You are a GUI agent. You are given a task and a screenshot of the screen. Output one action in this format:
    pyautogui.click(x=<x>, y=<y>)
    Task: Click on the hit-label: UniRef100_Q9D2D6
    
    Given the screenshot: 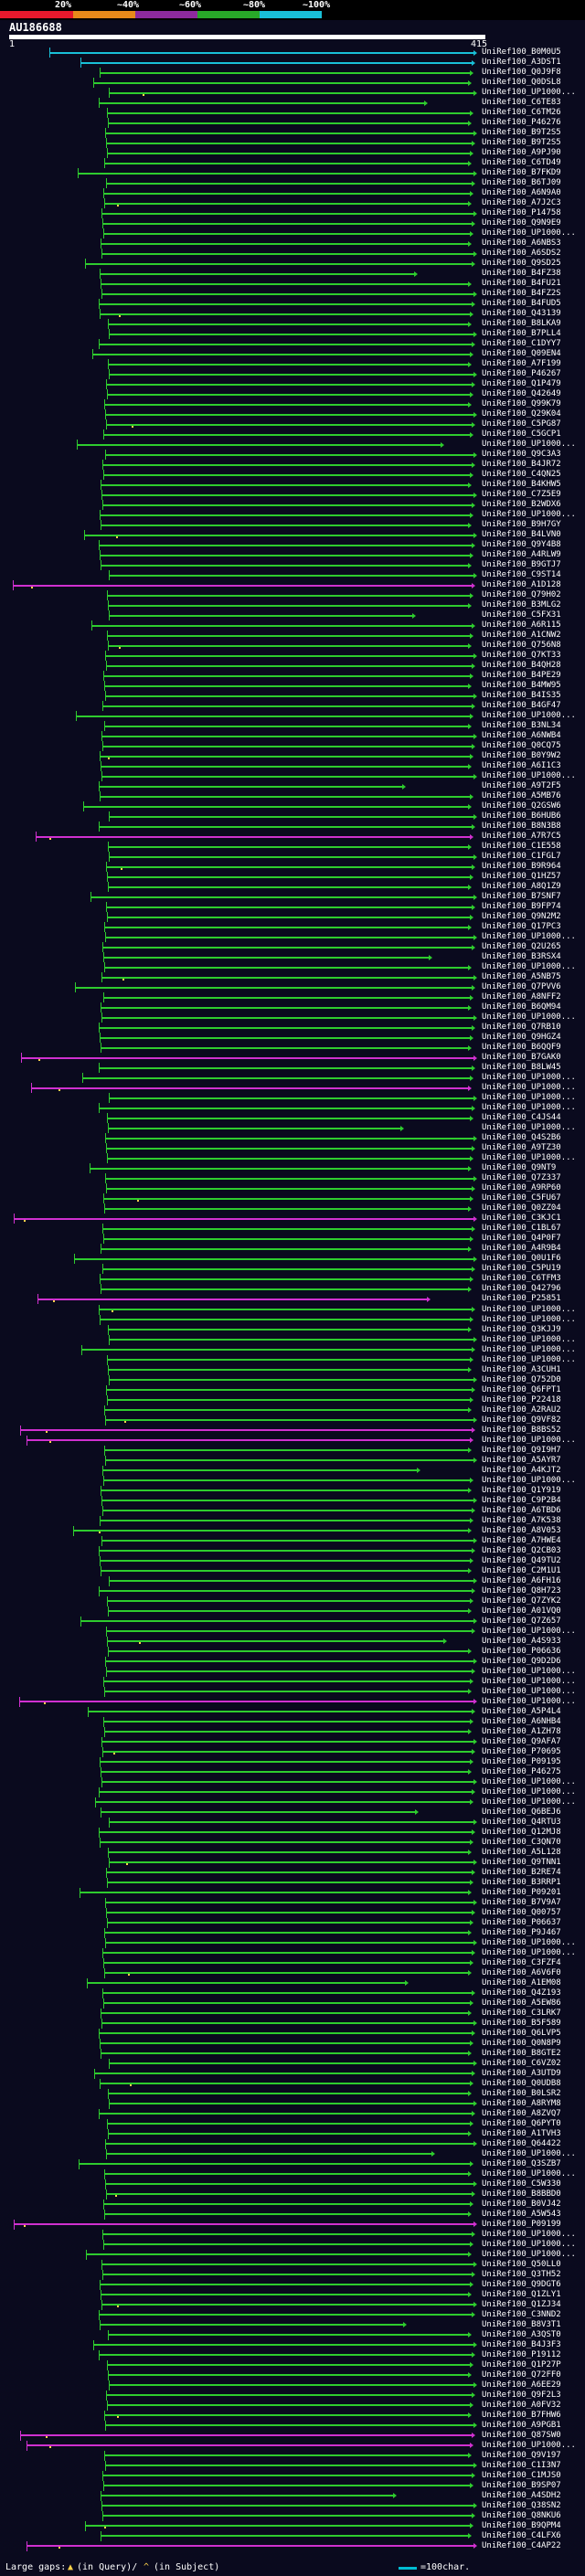 What is the action you would take?
    pyautogui.click(x=521, y=1661)
    